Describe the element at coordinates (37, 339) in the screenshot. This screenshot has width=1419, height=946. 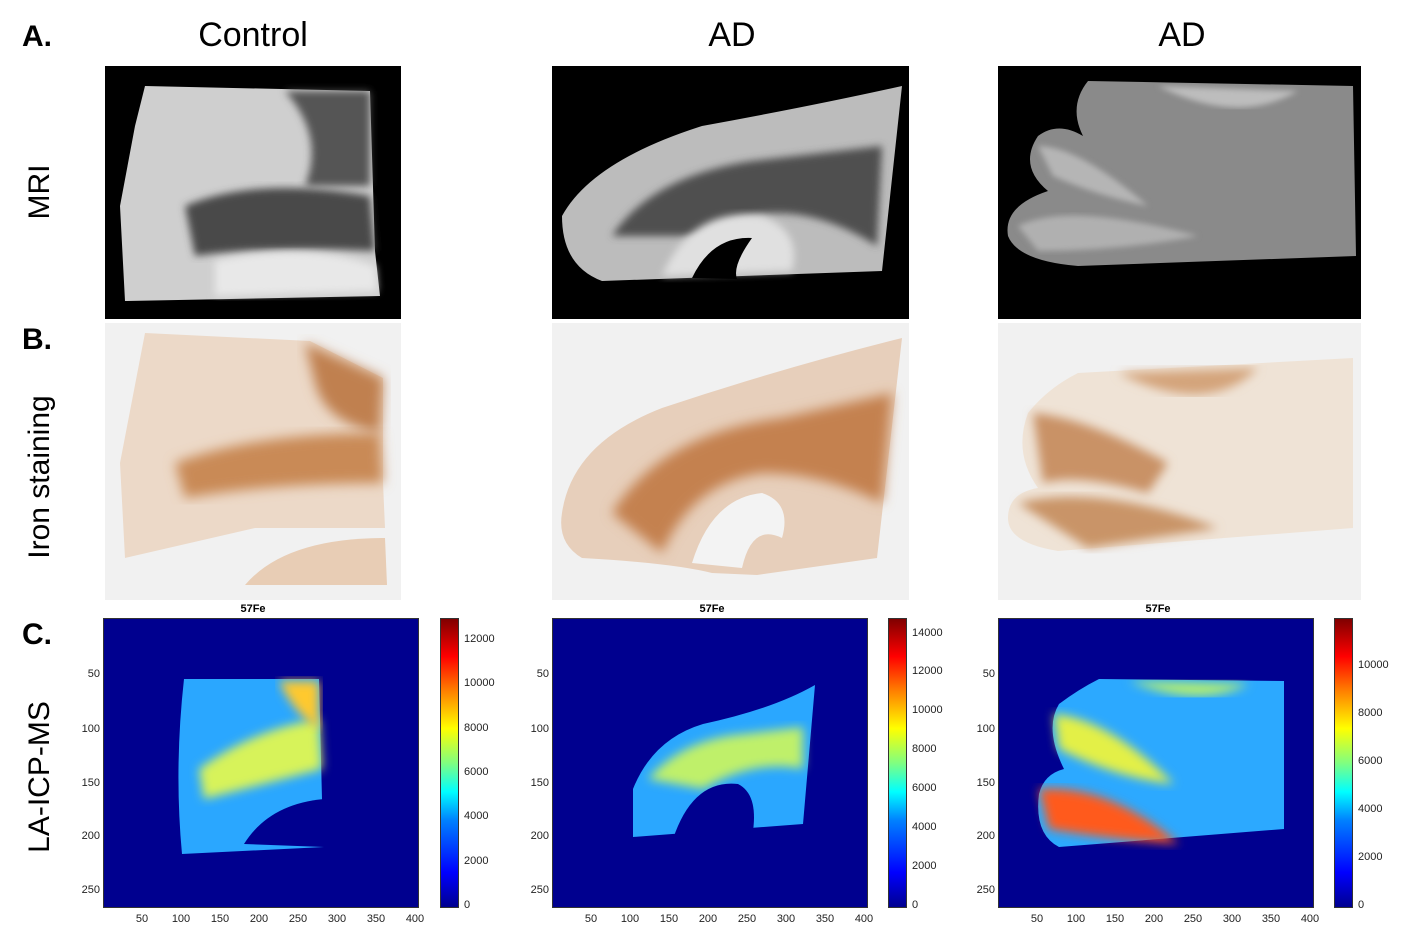
I see `section-label-b: B.` at that location.